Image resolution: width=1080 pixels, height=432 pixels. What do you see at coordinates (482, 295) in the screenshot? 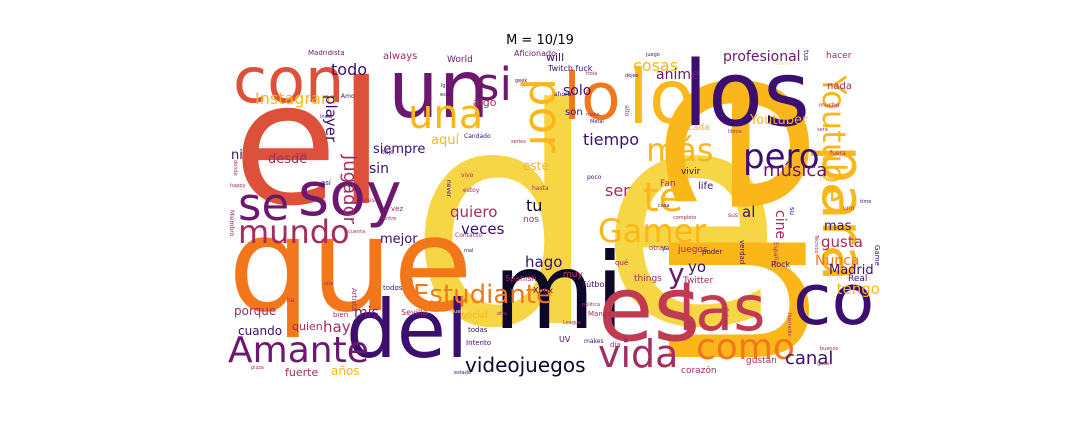
I see `word-estudiante: Estudiante` at bounding box center [482, 295].